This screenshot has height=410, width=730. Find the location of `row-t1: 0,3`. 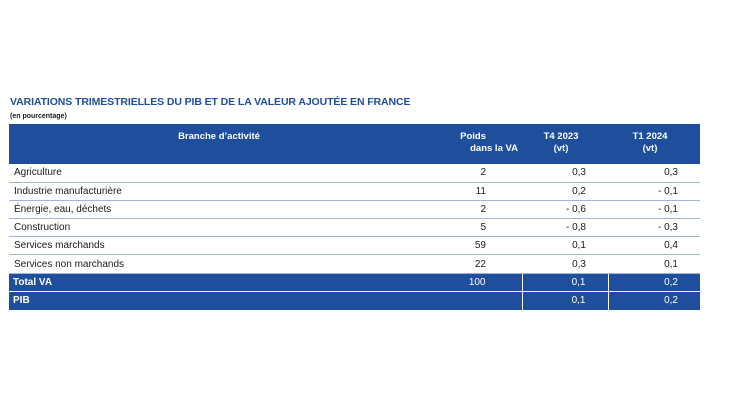

row-t1: 0,3 is located at coordinates (654, 173).